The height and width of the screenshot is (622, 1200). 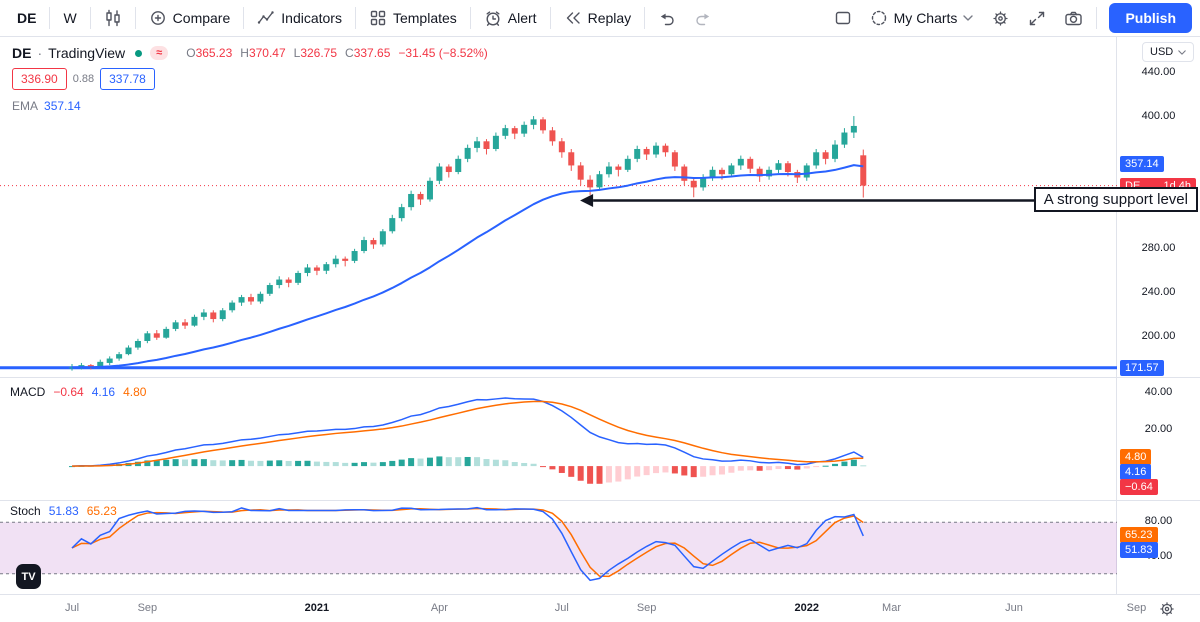 I want to click on stoch-label: Stoch, so click(x=25, y=511).